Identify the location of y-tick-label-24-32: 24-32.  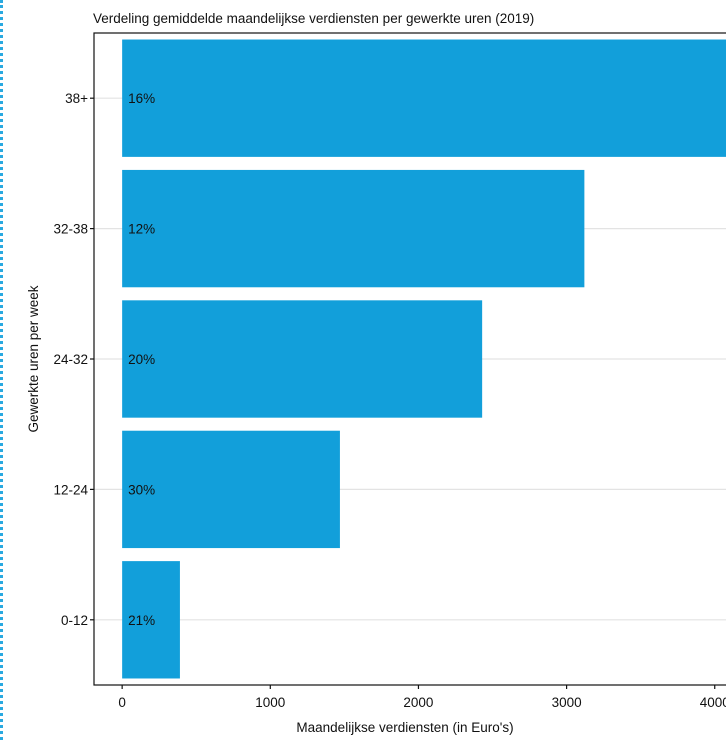
(70, 359).